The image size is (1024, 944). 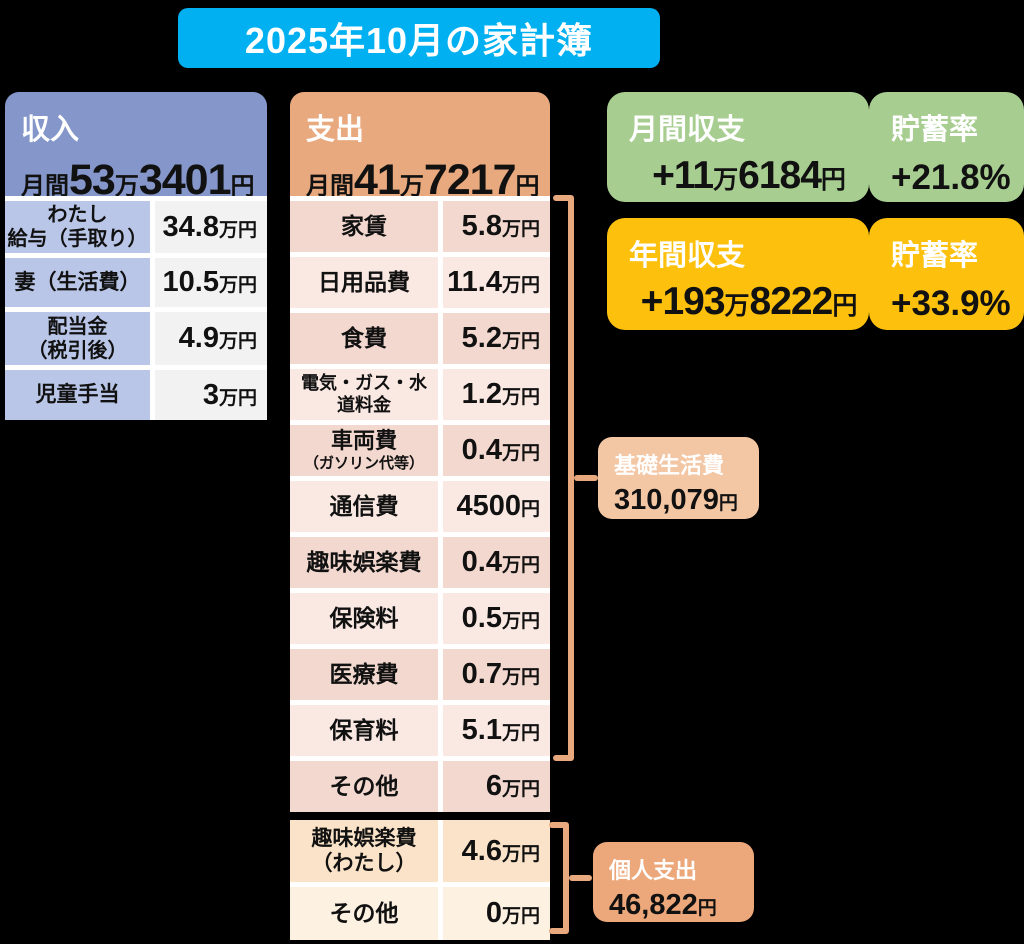 I want to click on income-row-value: 3 万円, so click(x=211, y=395).